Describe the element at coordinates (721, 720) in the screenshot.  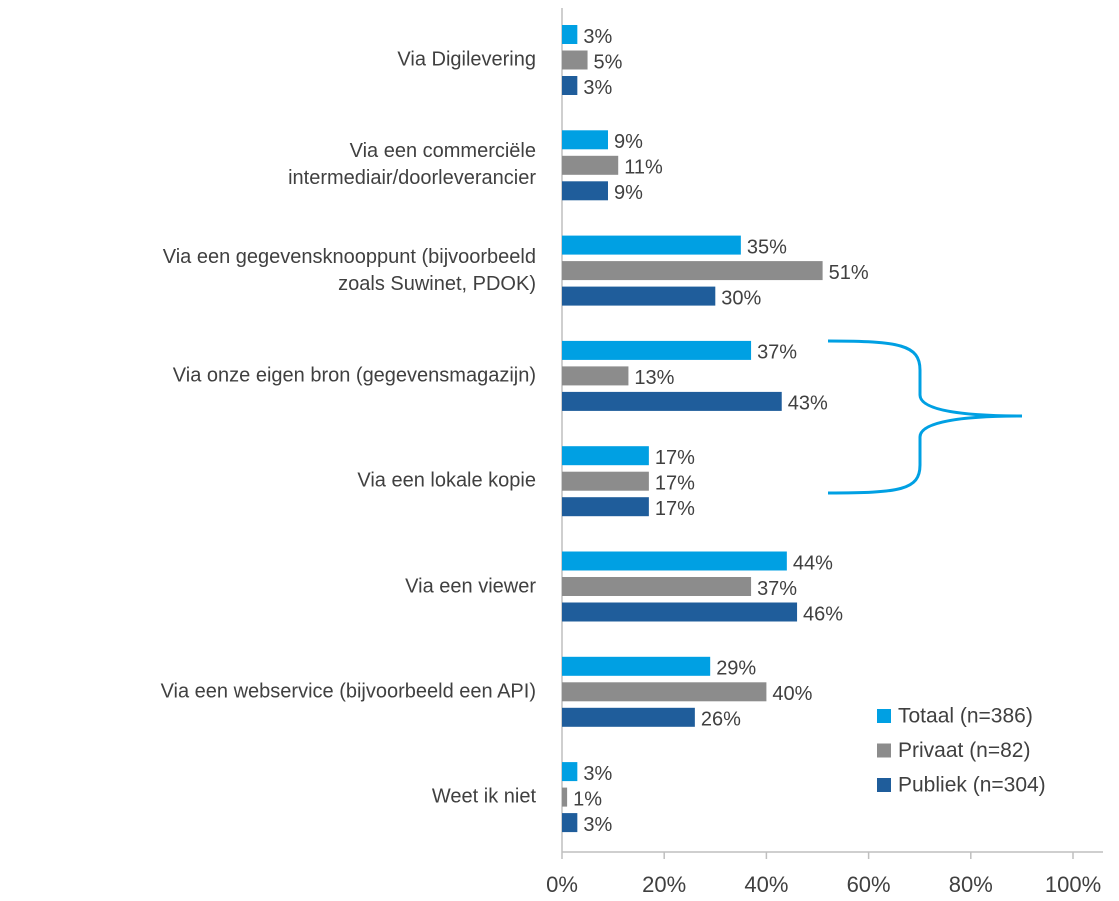
I see `value-label: 26%` at that location.